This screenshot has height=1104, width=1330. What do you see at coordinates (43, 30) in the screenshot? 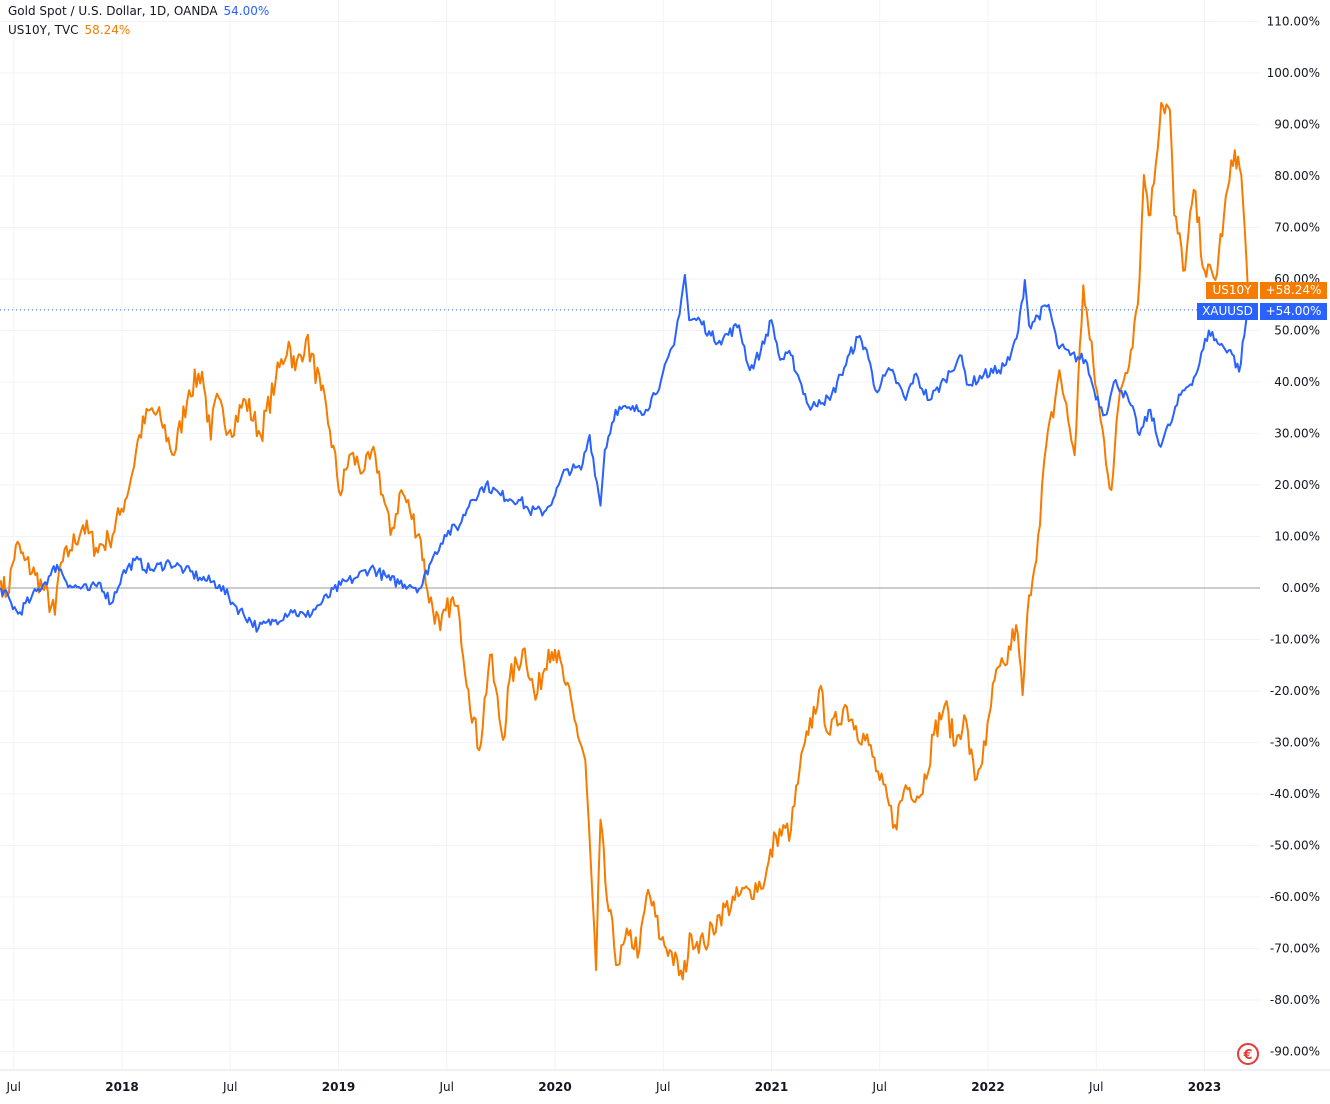
I see `legend-title: US10Y, TVC` at bounding box center [43, 30].